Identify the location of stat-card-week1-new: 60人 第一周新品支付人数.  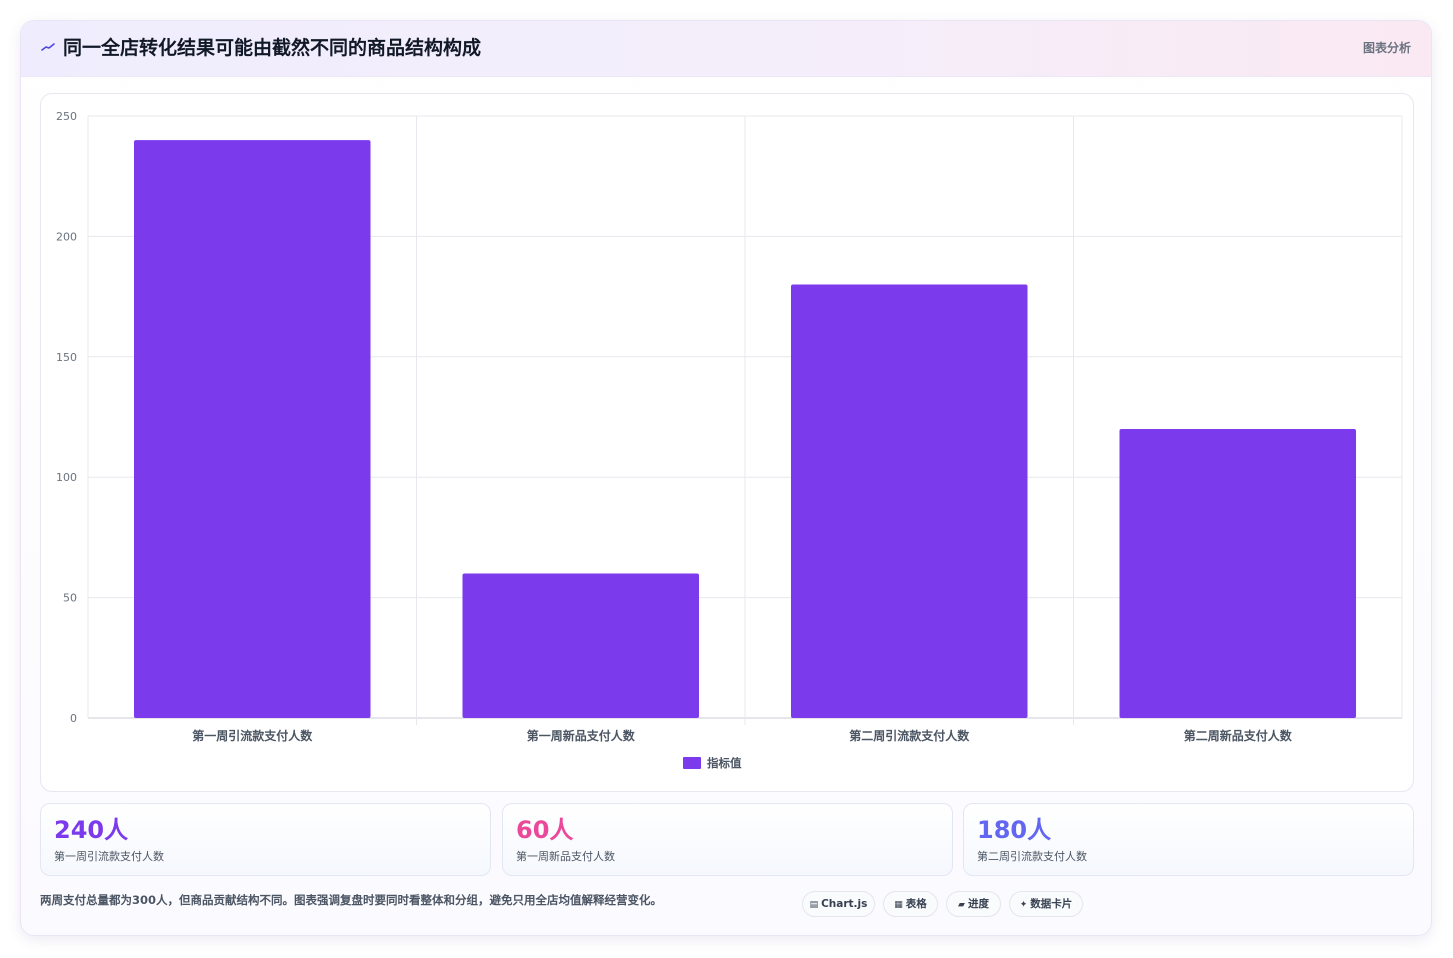
(727, 839).